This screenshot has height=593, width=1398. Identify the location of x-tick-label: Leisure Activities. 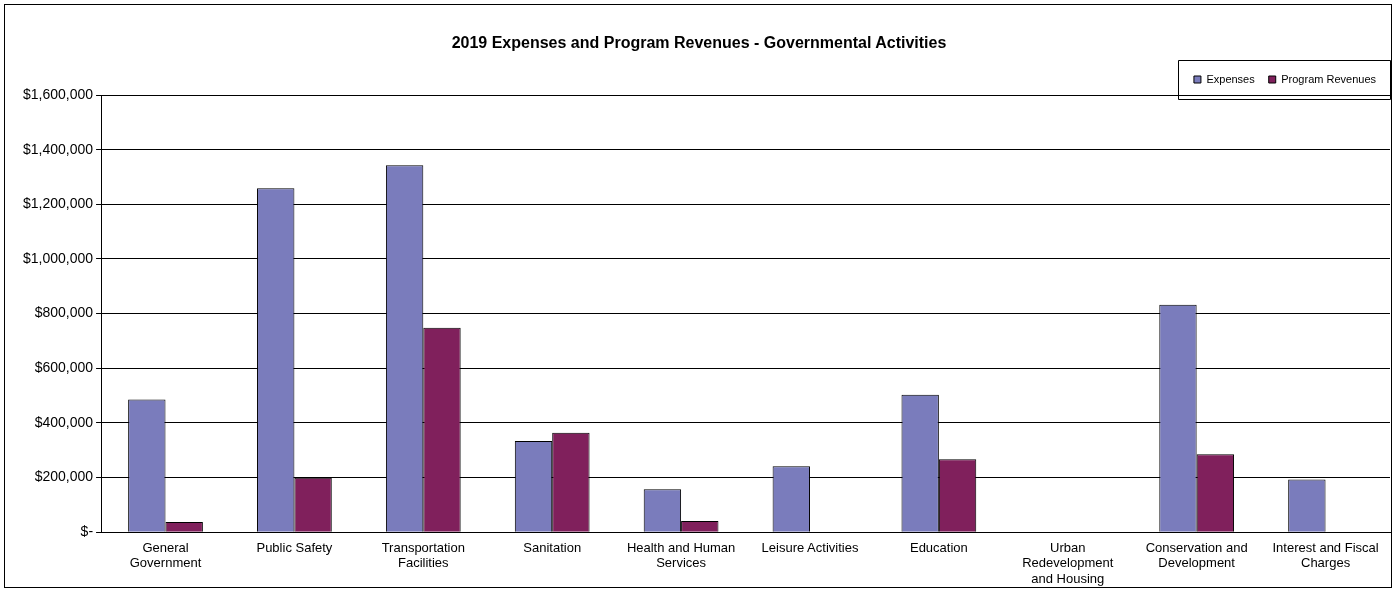
(810, 547).